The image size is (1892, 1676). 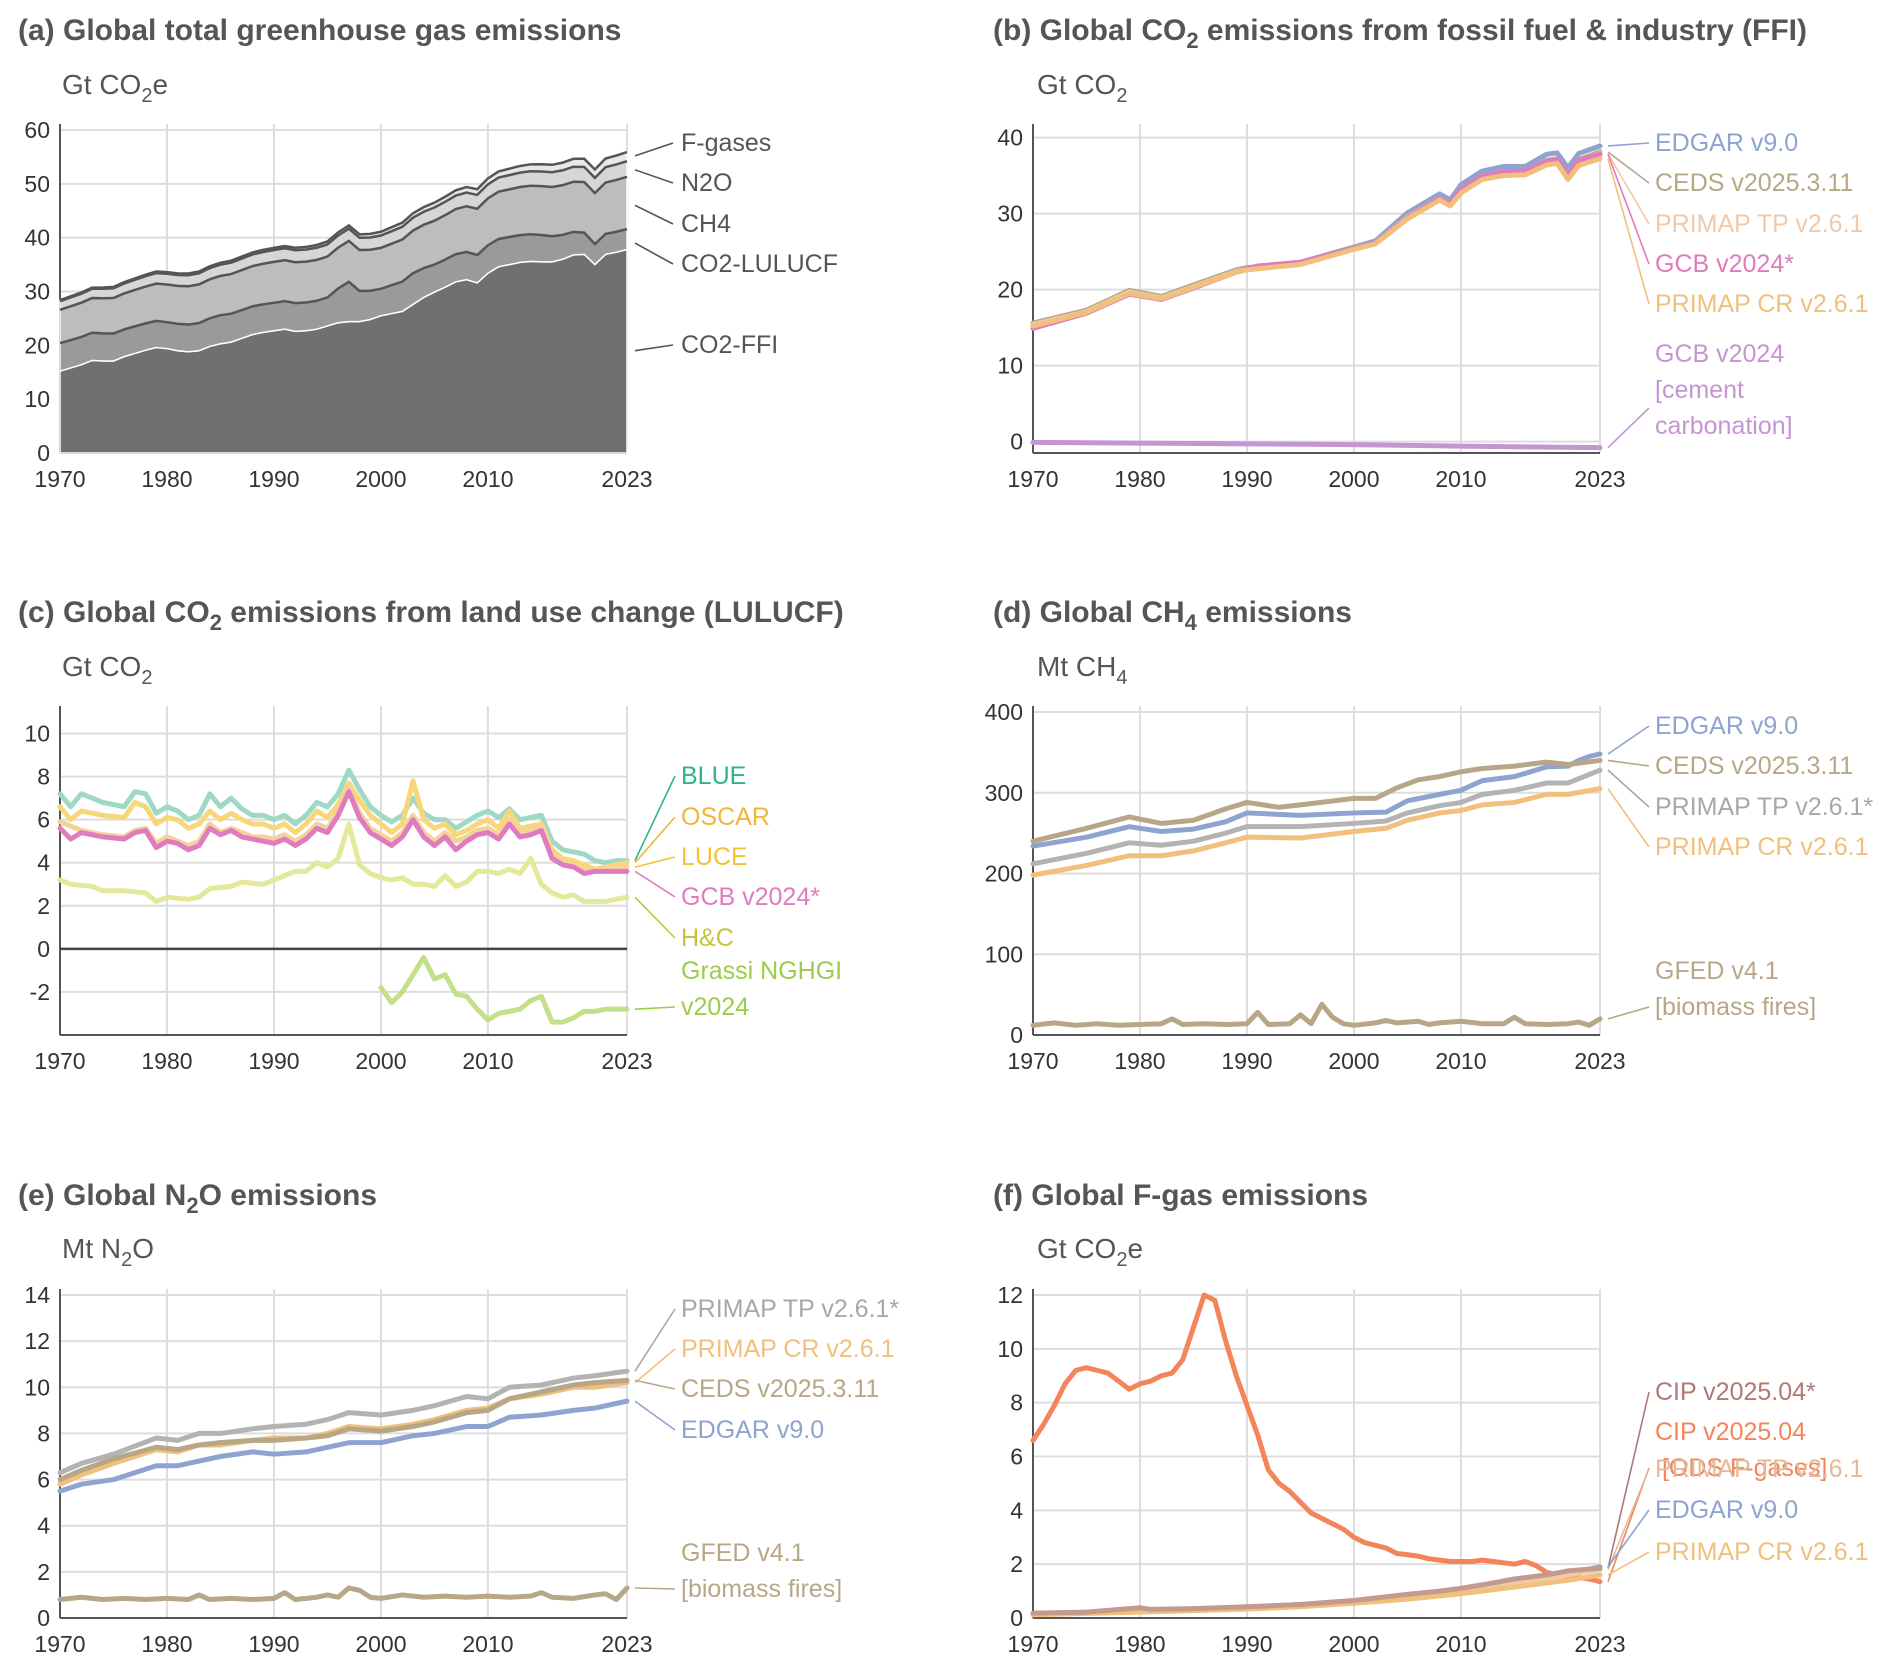 What do you see at coordinates (1741, 1450) in the screenshot?
I see `series-label-cip-v2025-04-ods-f-gases: CIP v2025.04 [ODS F-gases]` at bounding box center [1741, 1450].